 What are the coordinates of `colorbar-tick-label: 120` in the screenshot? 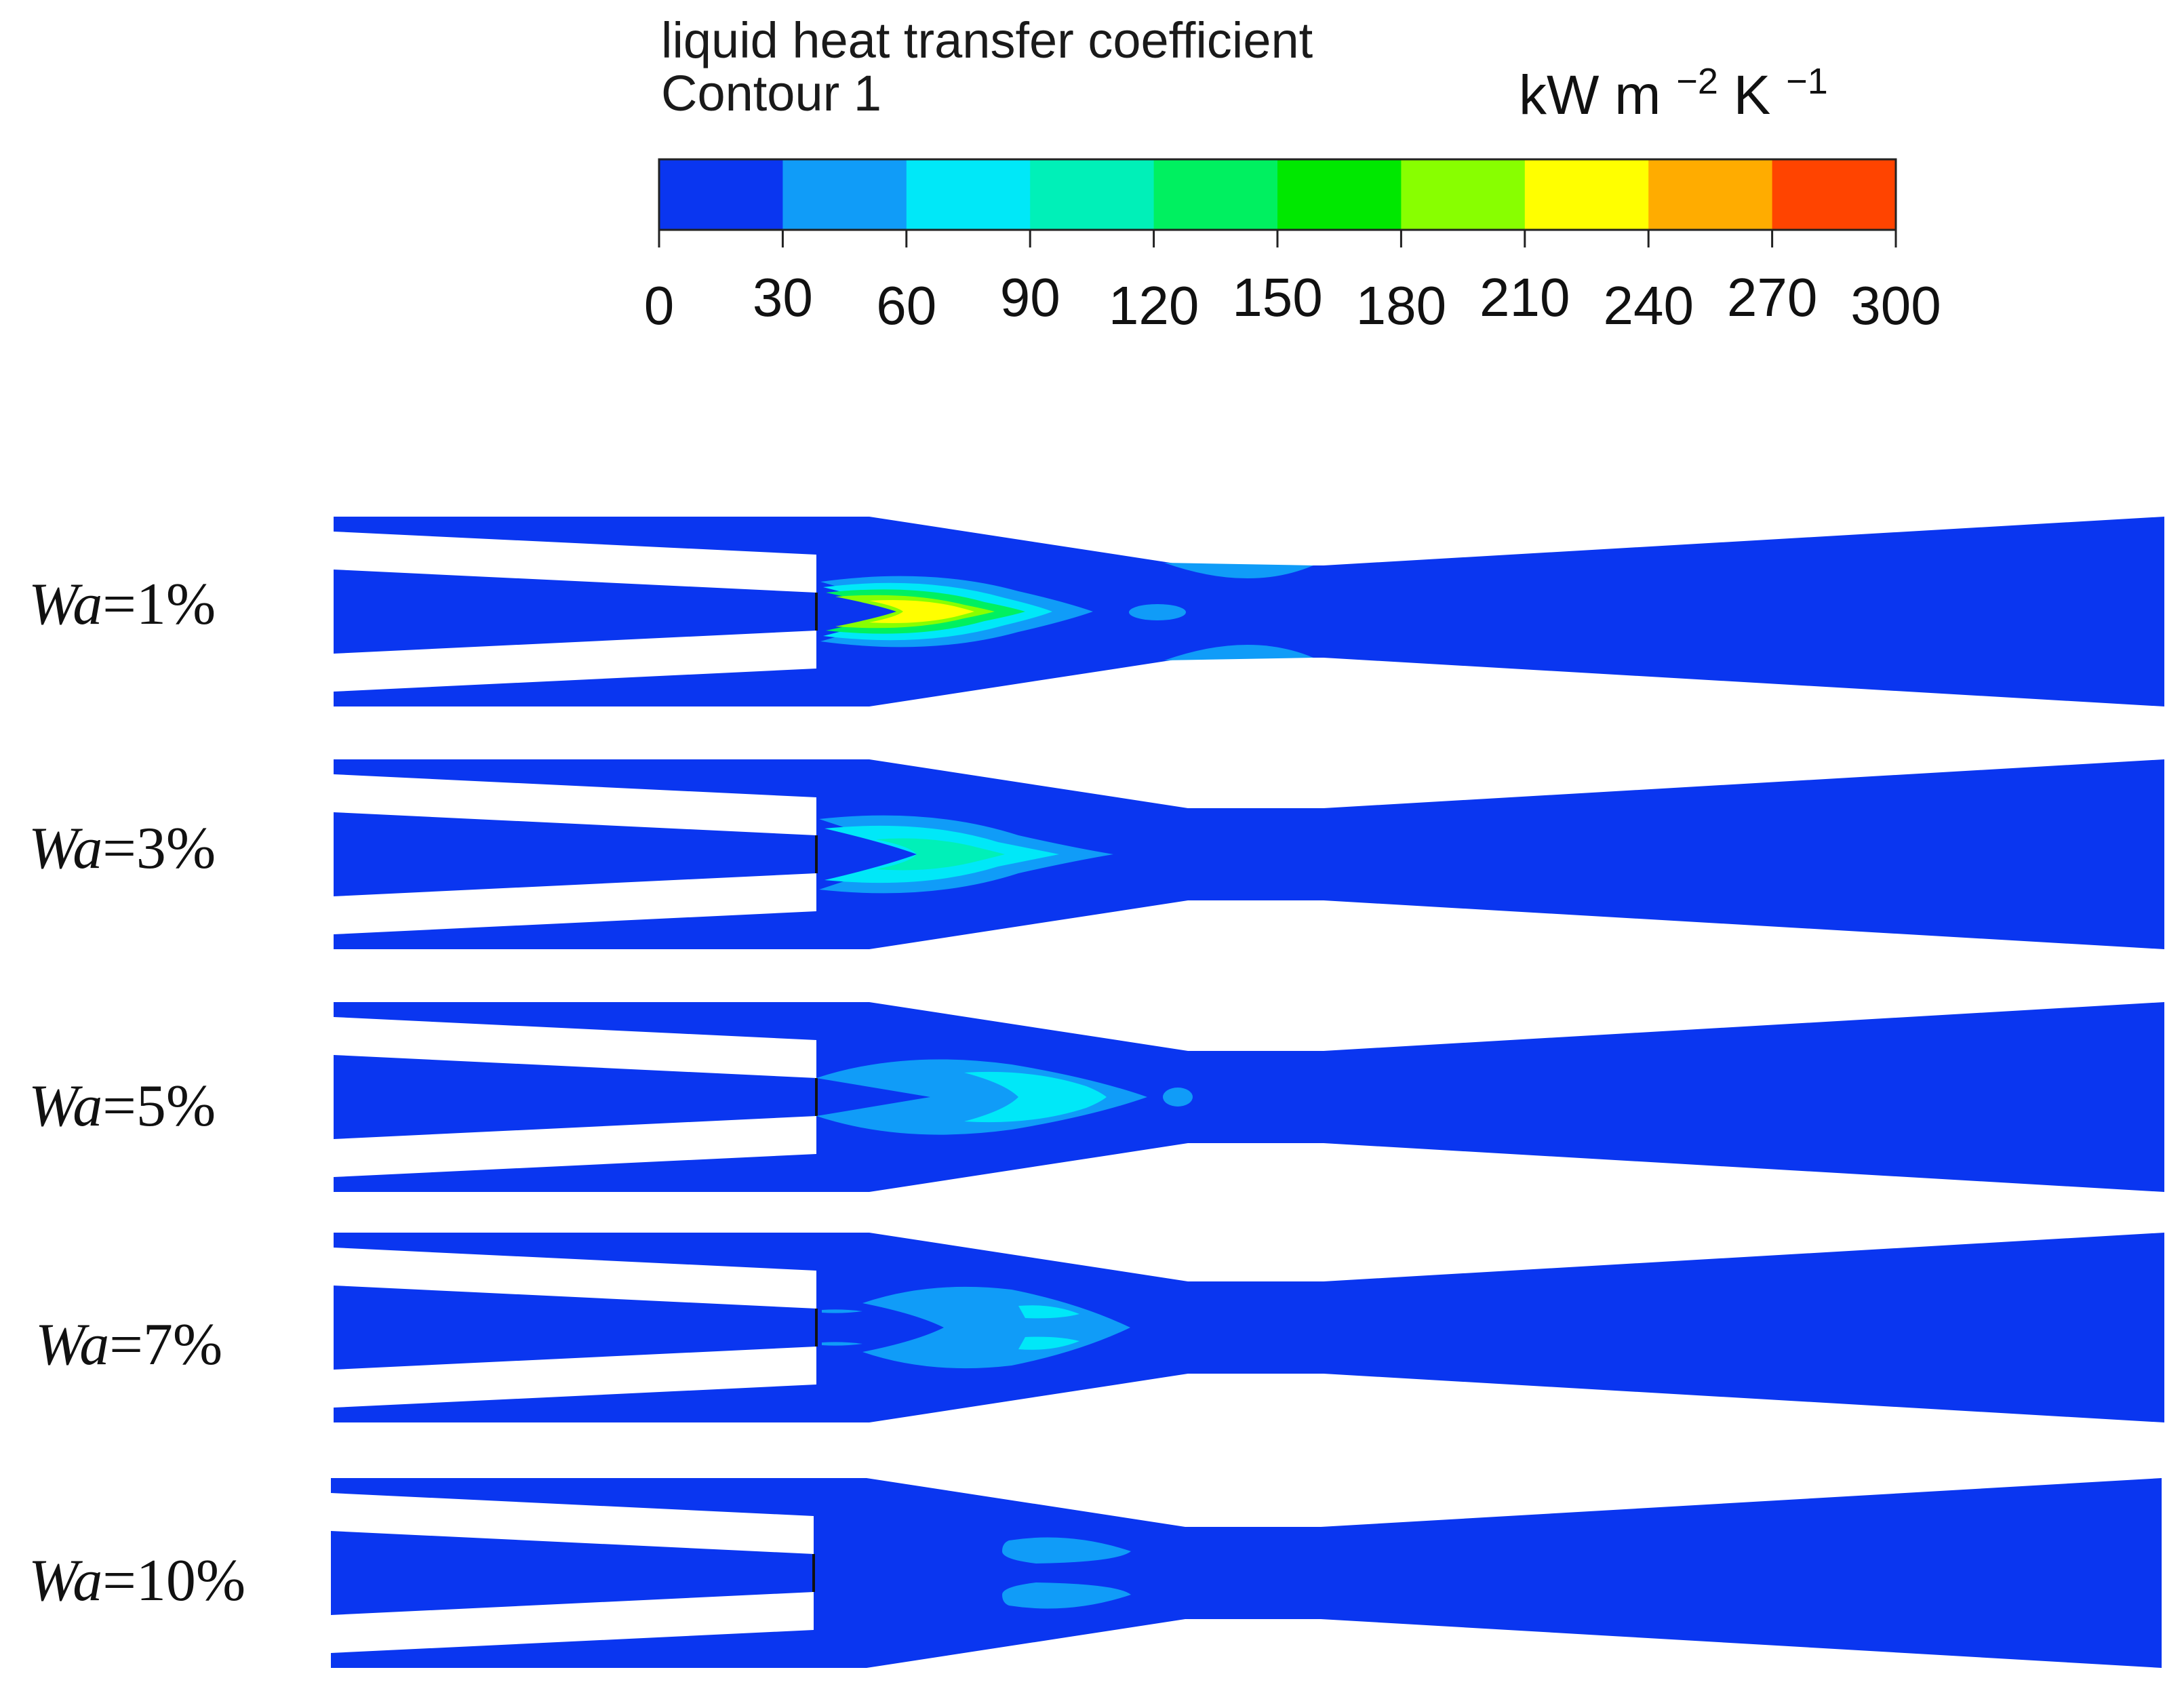 It's located at (1154, 305).